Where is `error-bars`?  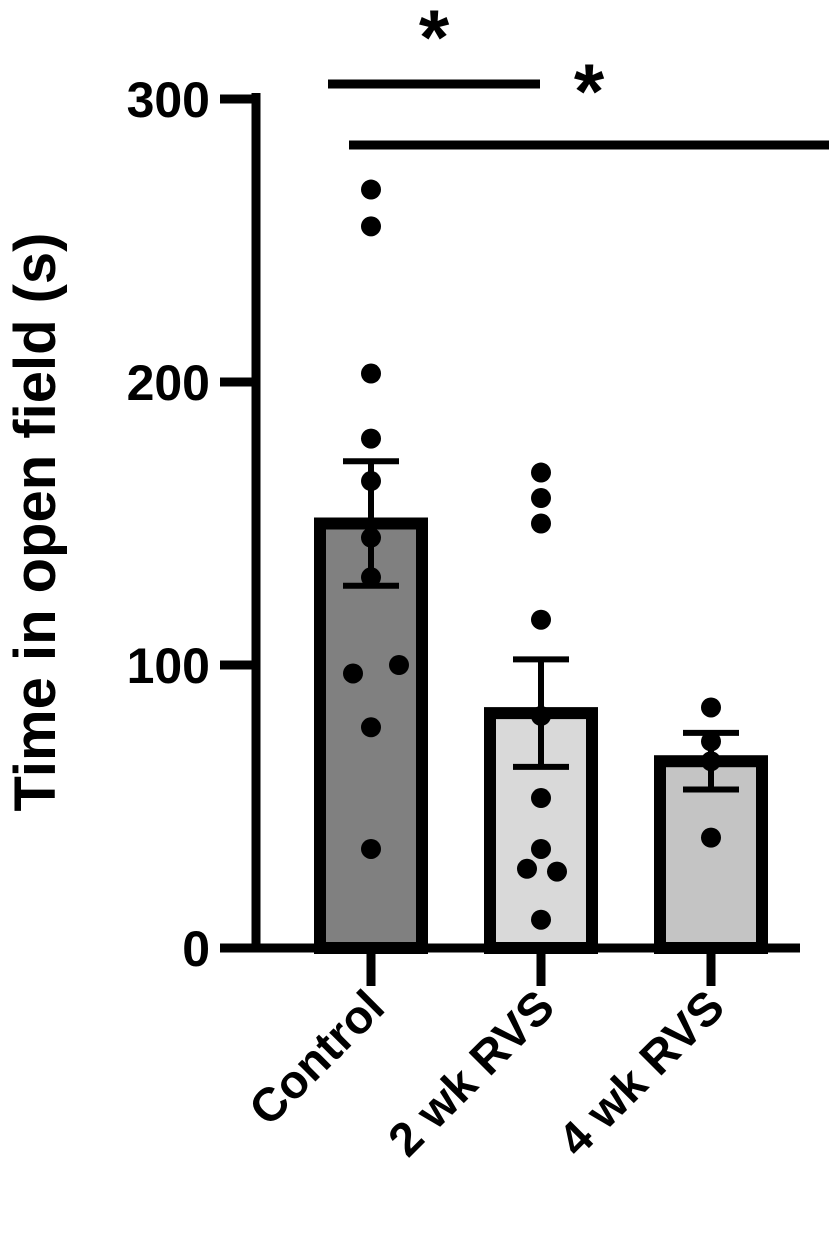
error-bars is located at coordinates (541, 625).